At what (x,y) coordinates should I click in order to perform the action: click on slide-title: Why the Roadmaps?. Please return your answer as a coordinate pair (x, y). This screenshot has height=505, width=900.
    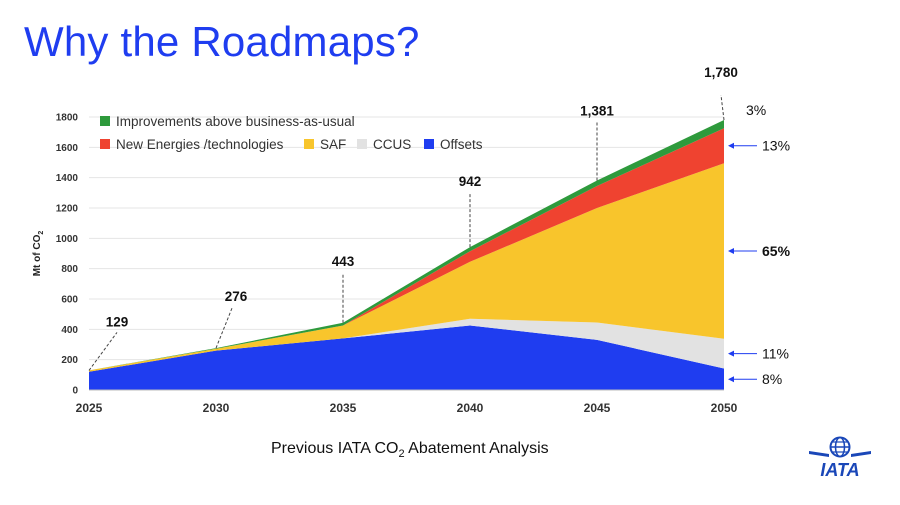
    Looking at the image, I should click on (222, 41).